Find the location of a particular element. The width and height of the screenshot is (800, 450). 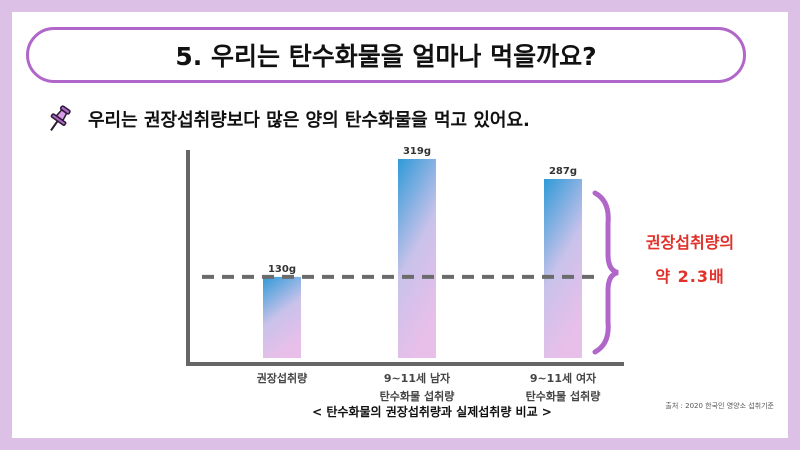

value-label-3: 287g is located at coordinates (563, 171).